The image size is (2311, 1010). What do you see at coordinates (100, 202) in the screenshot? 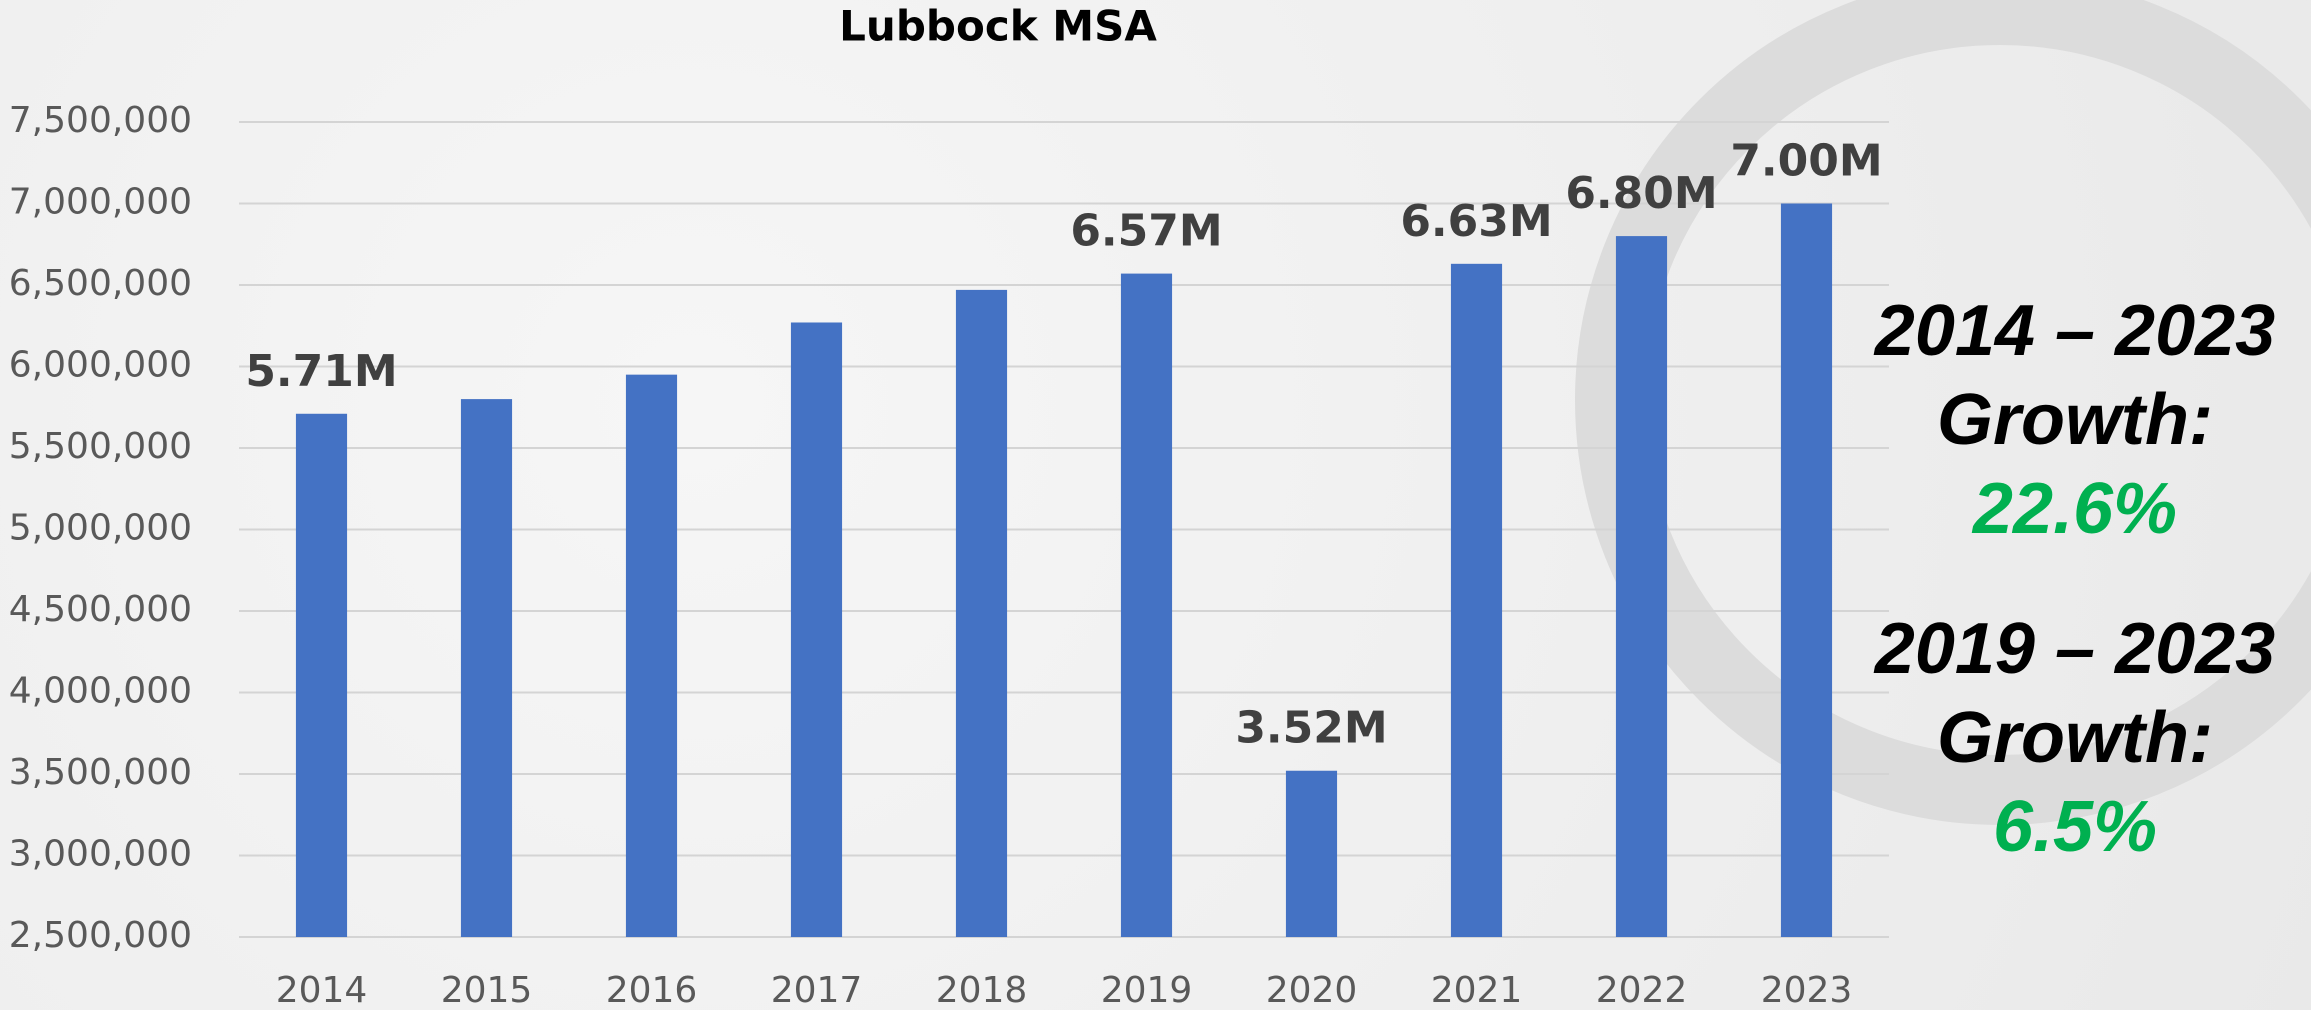
I see `y-tick-label: 7,000,000` at bounding box center [100, 202].